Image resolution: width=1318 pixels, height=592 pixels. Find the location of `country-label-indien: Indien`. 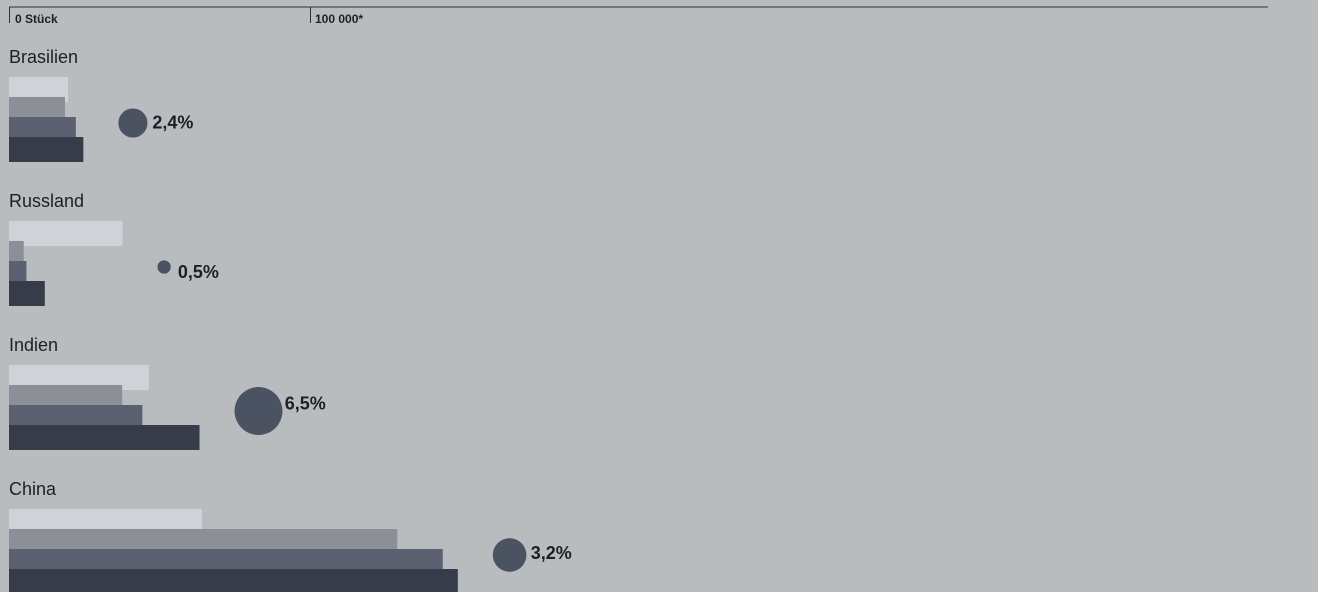

country-label-indien: Indien is located at coordinates (33, 345).